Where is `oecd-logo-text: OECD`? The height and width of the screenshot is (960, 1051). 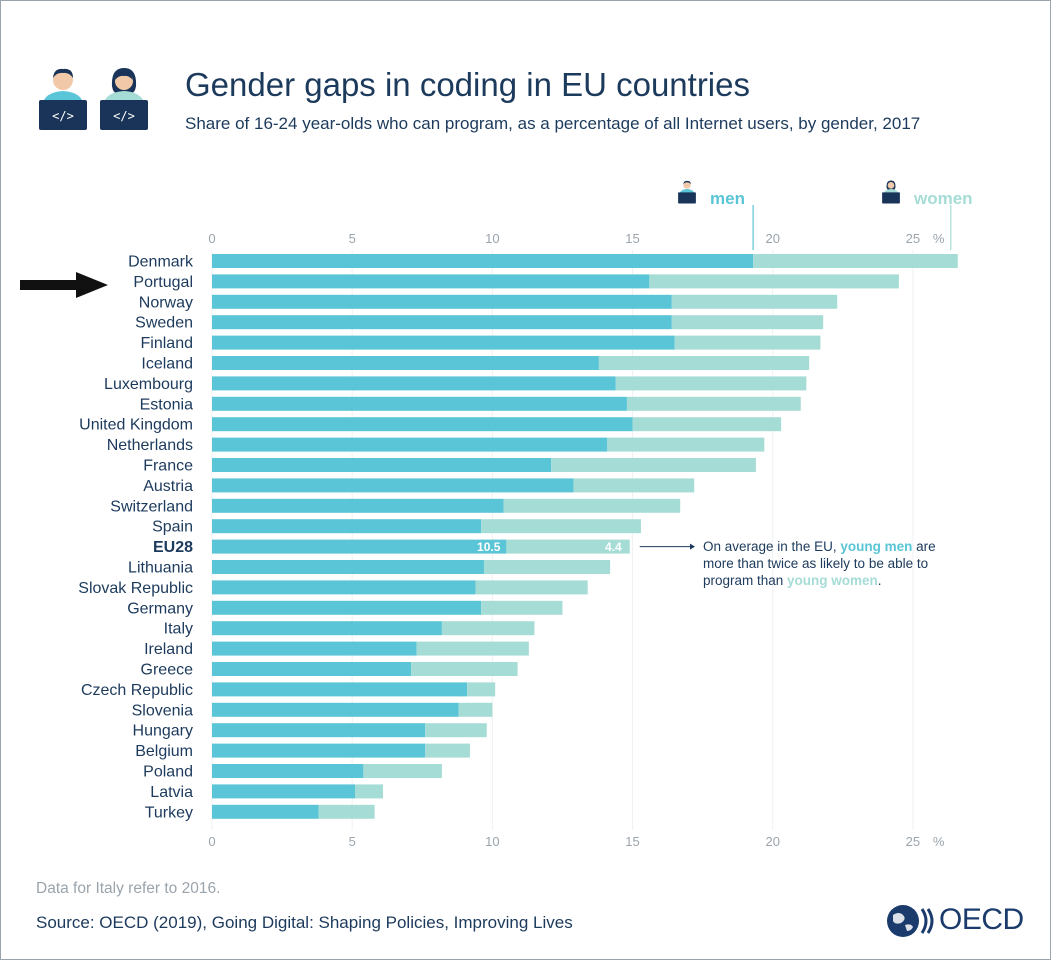
oecd-logo-text: OECD is located at coordinates (981, 919).